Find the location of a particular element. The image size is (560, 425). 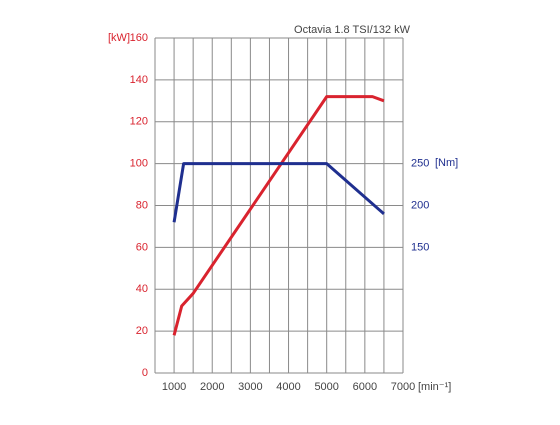

y2-tick-label: 200 is located at coordinates (420, 205).